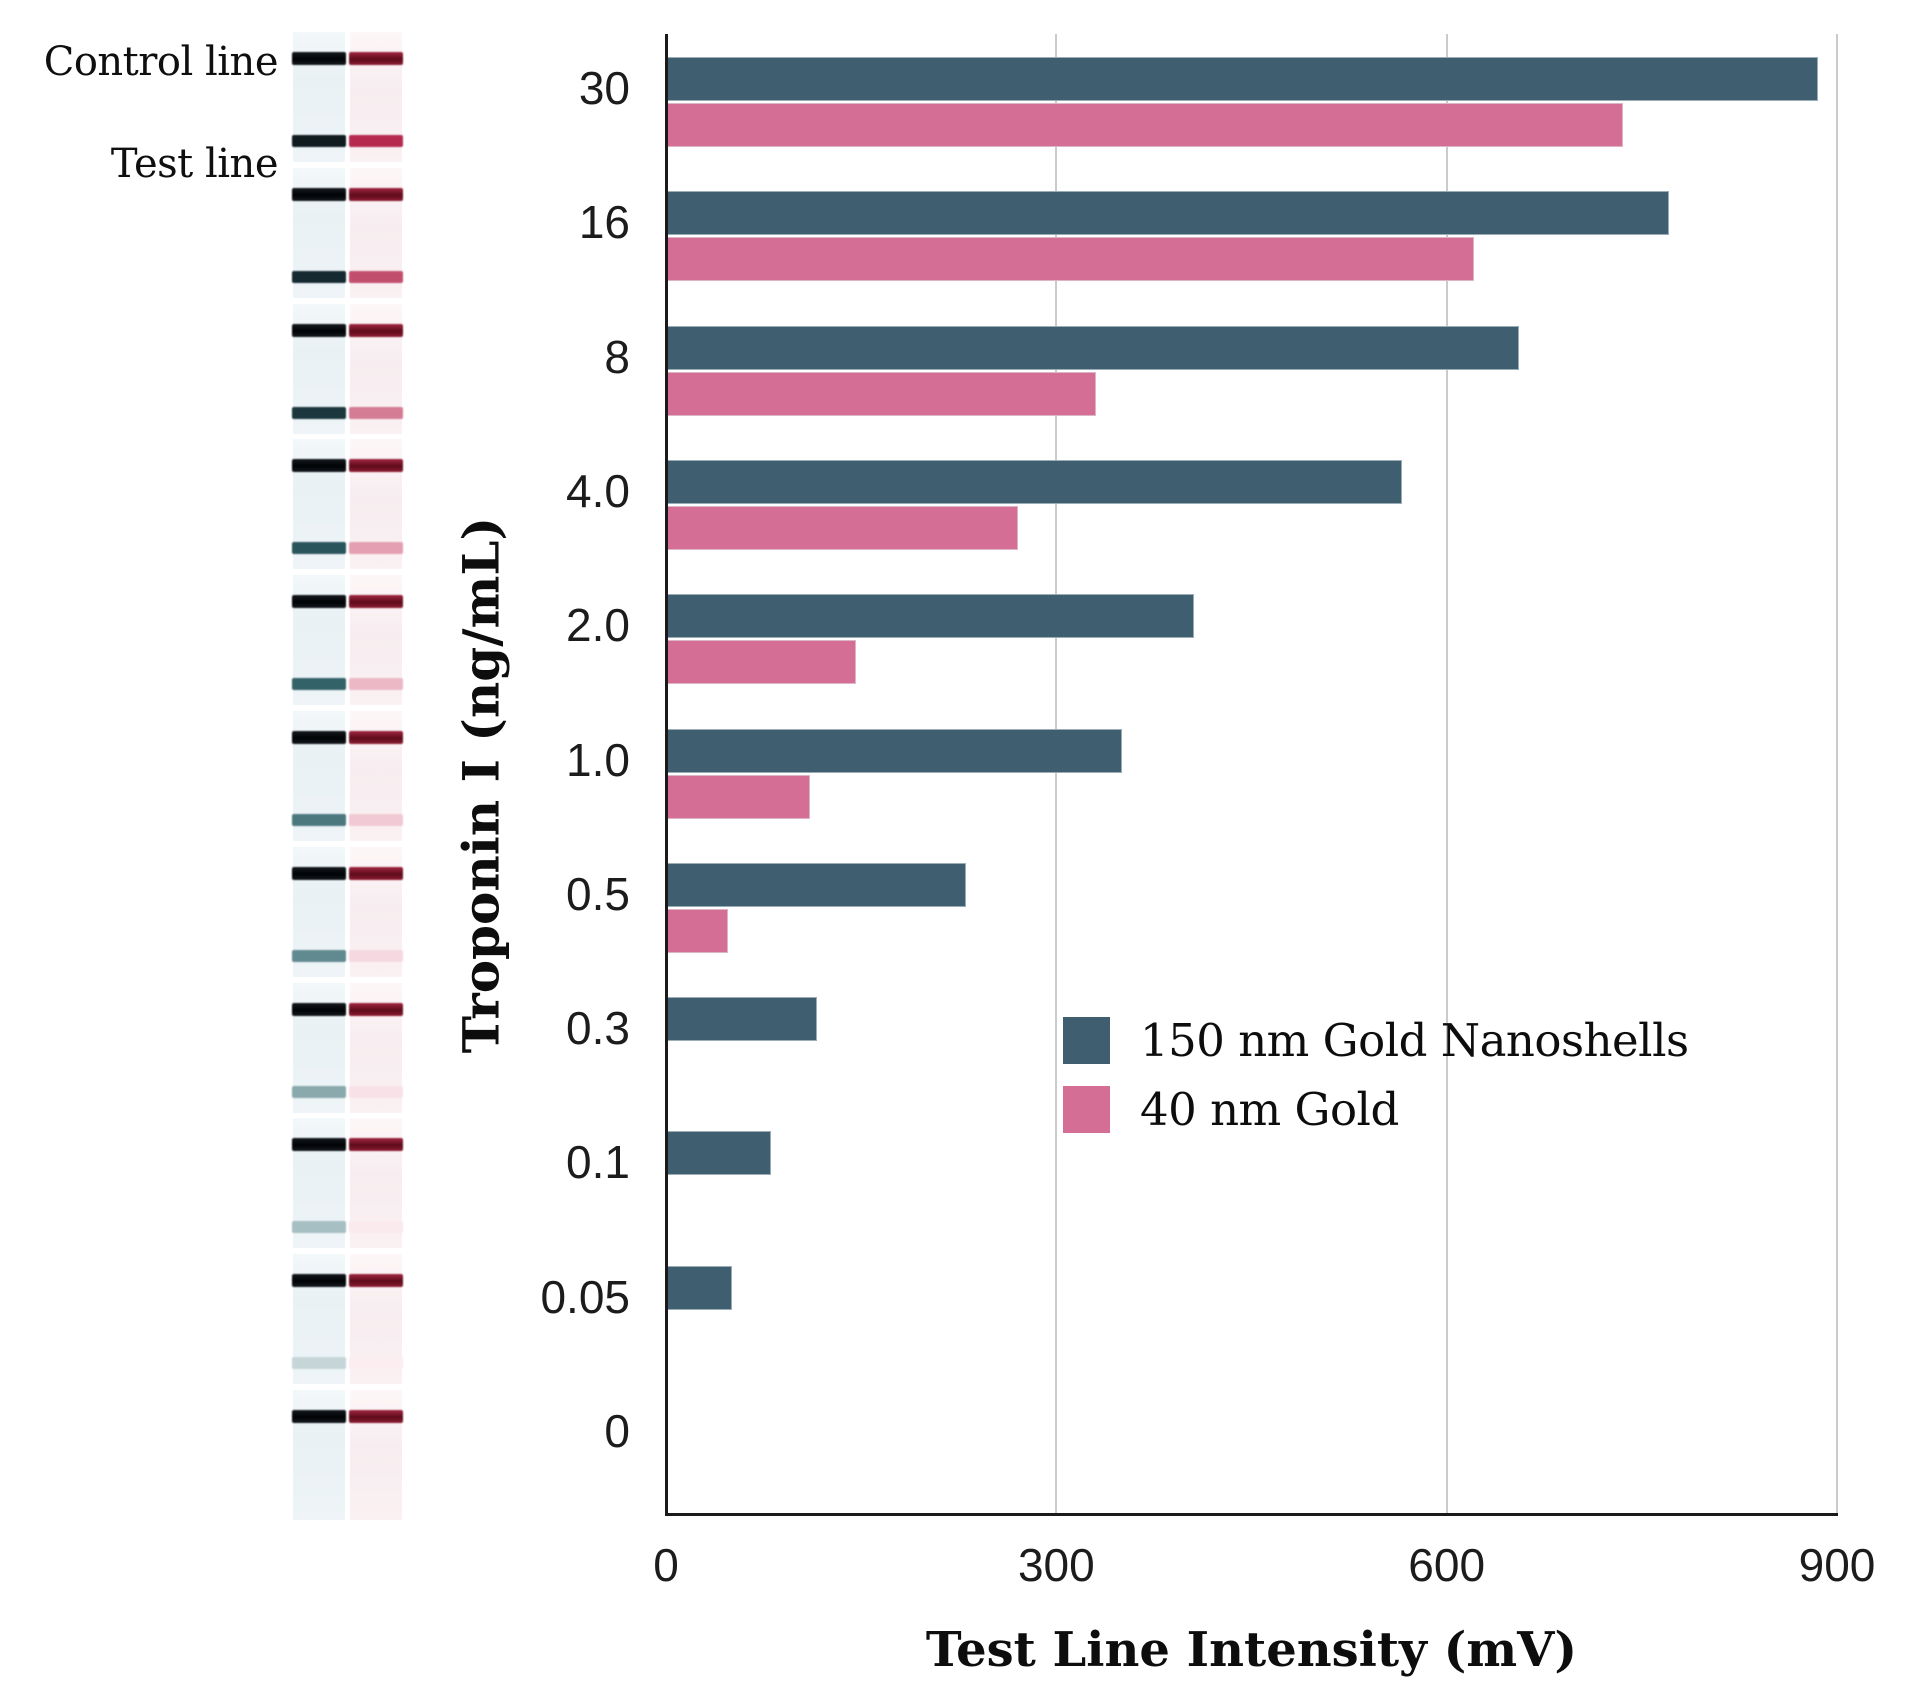  I want to click on bar-nanoshell-1.0, so click(895, 750).